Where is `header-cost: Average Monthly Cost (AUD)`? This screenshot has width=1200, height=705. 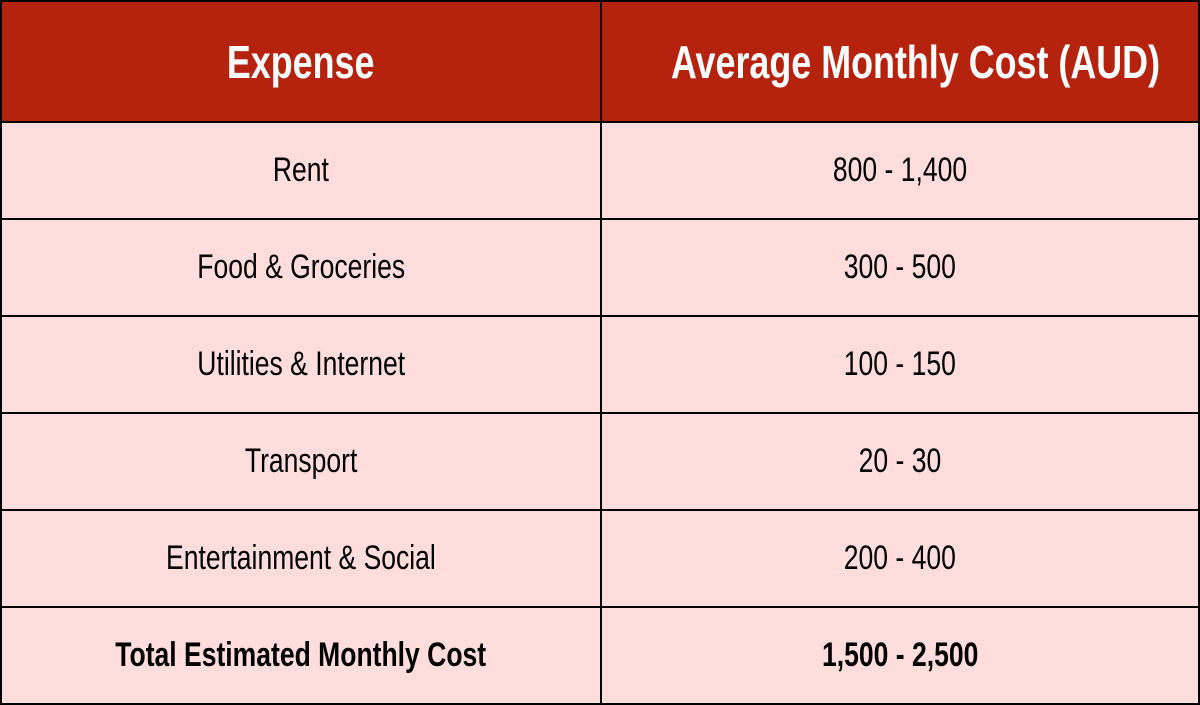 header-cost: Average Monthly Cost (AUD) is located at coordinates (900, 61).